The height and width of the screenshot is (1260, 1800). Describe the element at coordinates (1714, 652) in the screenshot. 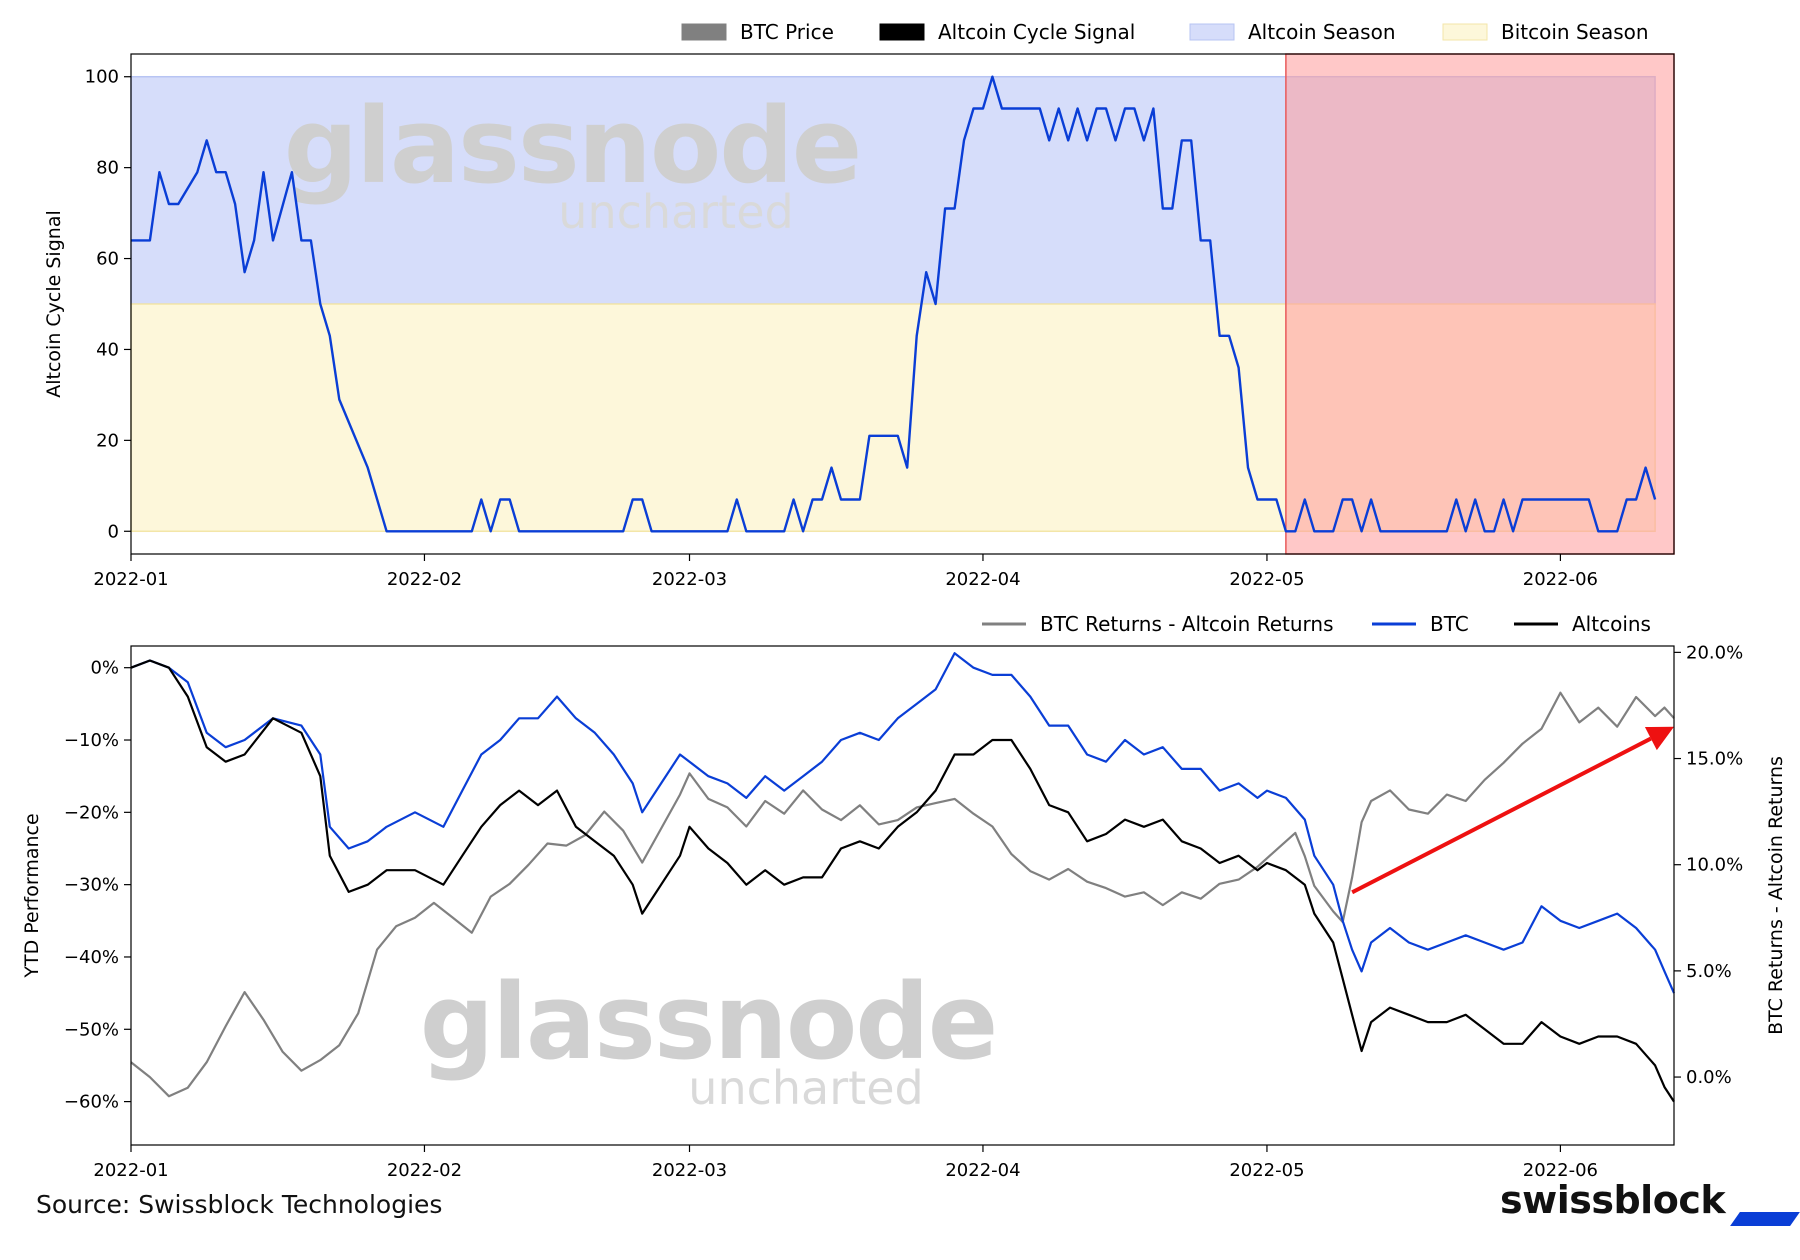

I see `bottom-ytick-right-label: 20.0%` at that location.